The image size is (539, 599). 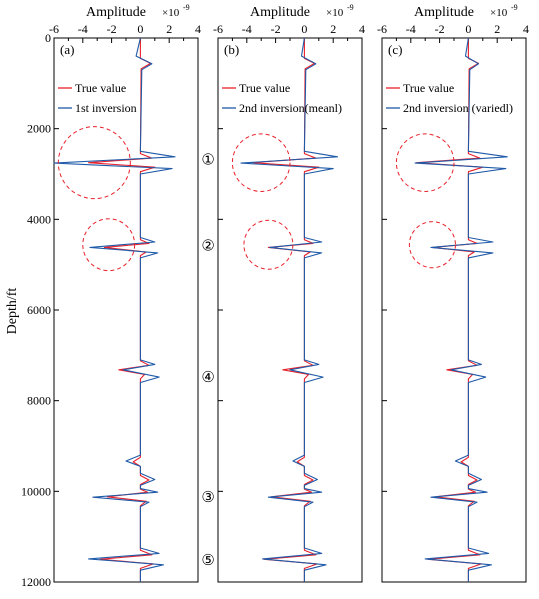 I want to click on y-tick-label: 4000, so click(x=39, y=219).